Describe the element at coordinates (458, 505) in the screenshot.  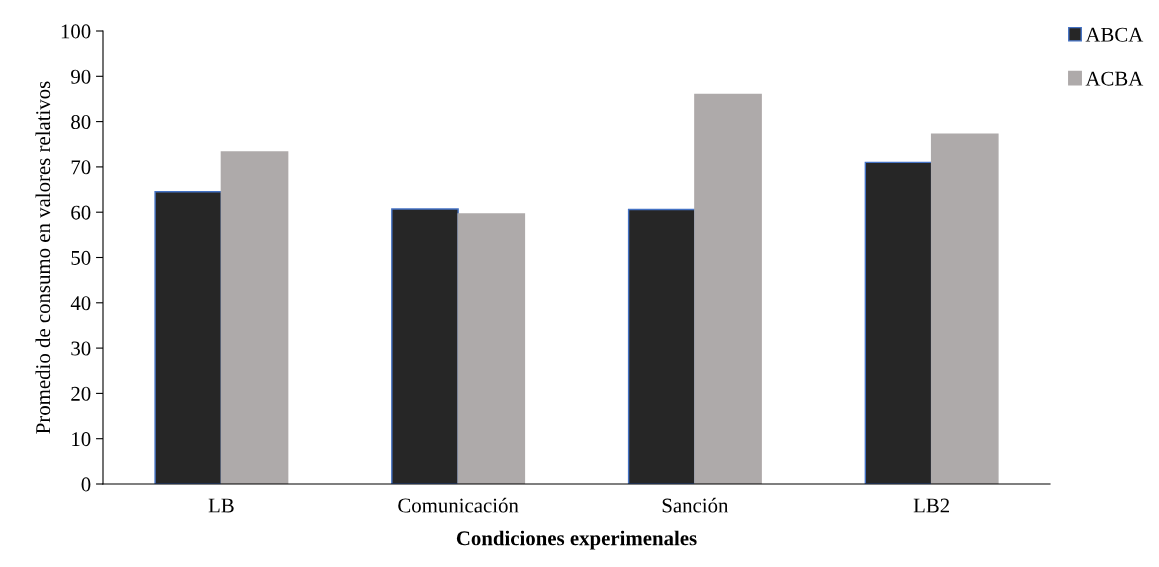
I see `x-tick-label: Comunicación` at that location.